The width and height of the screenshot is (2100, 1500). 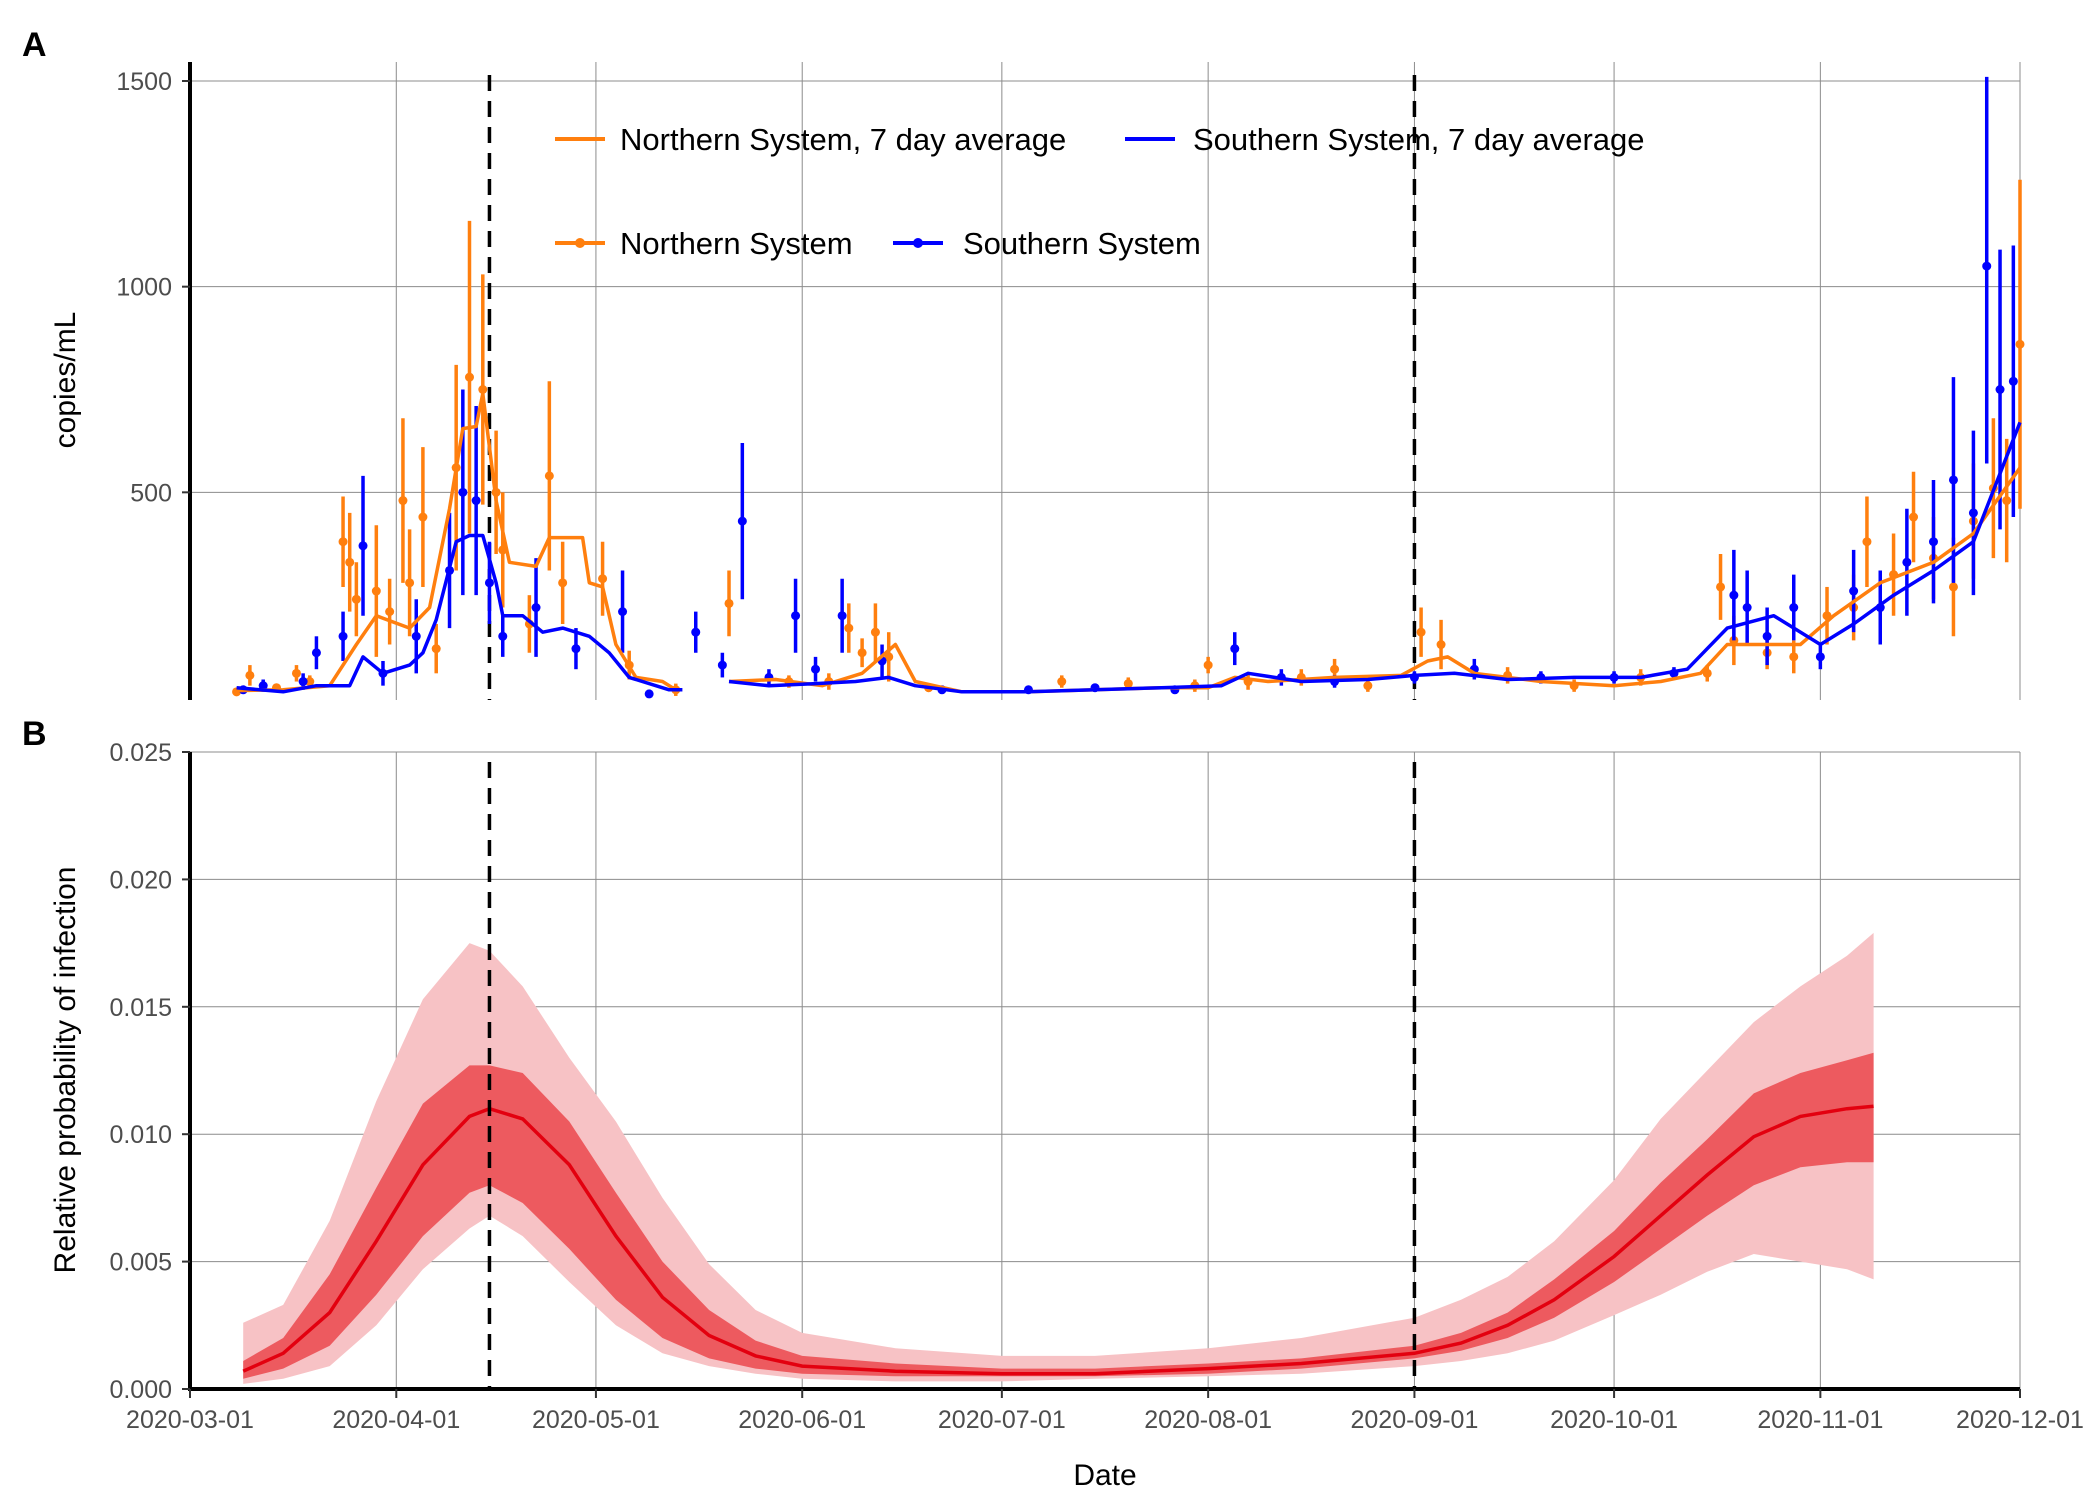 I want to click on x-tick-label: 2020-03-01, so click(x=190, y=1420).